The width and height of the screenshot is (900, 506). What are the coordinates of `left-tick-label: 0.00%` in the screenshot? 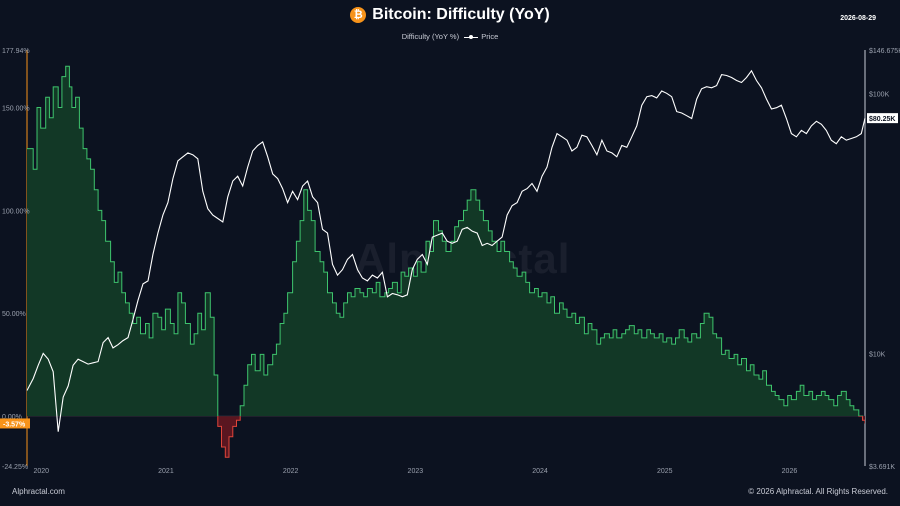 It's located at (12, 417).